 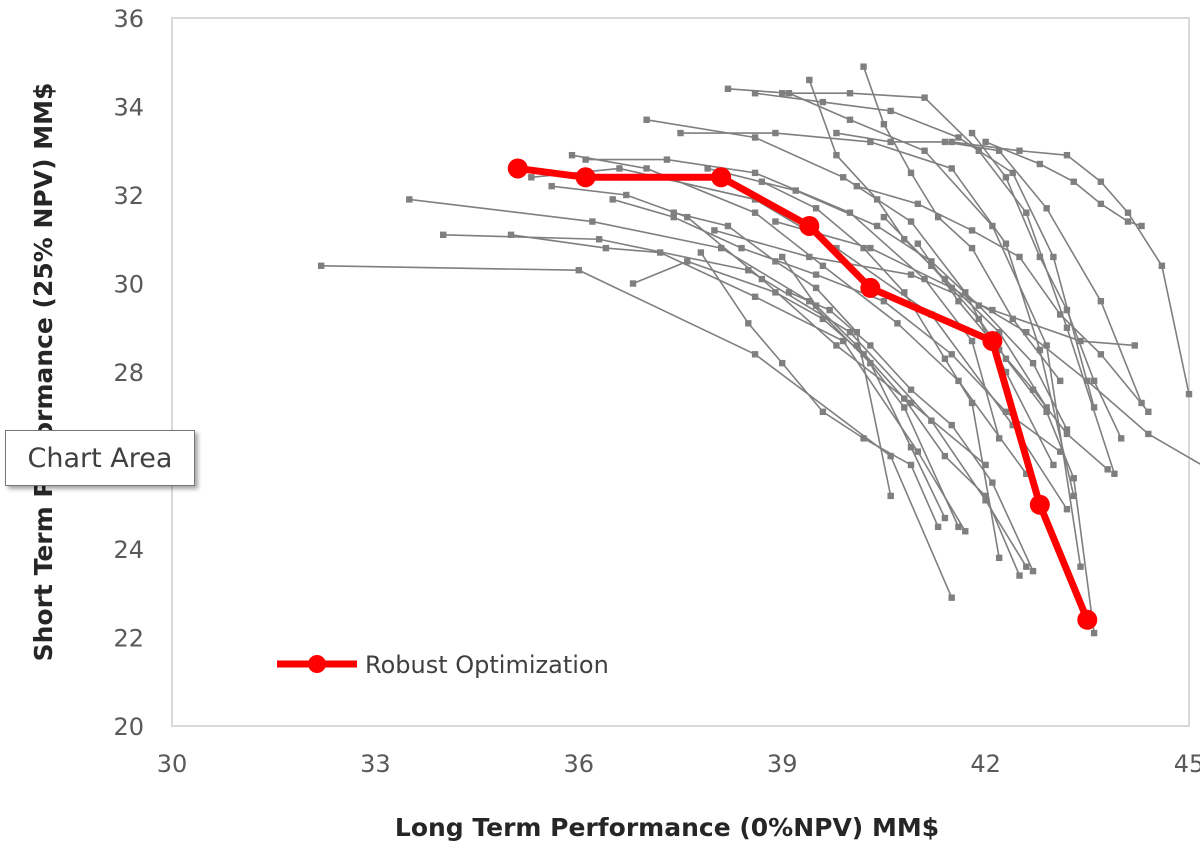 I want to click on y-tick-label: 24, so click(x=128, y=550).